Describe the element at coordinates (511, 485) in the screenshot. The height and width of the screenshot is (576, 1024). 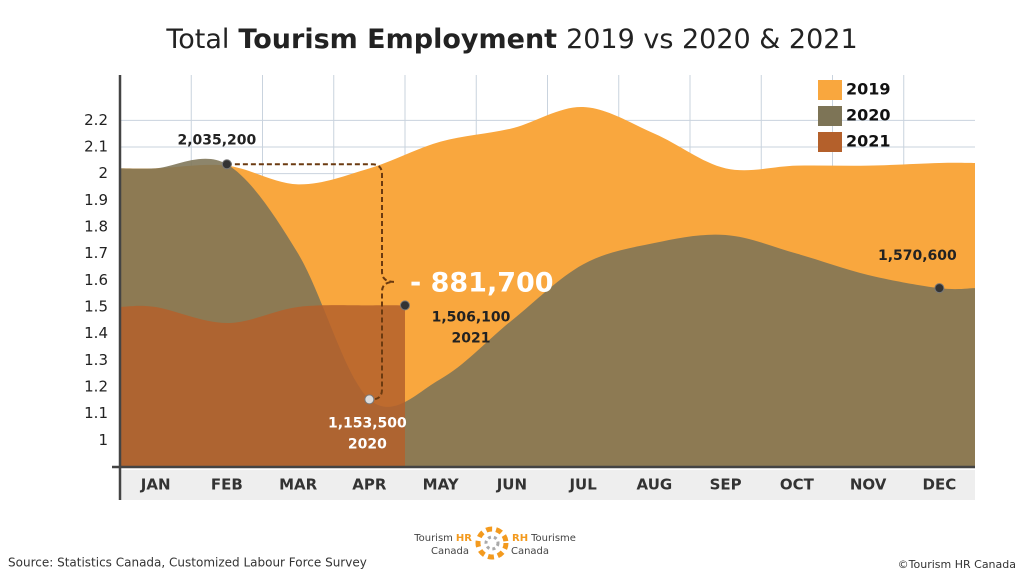
I see `x-tick-label: JUN` at that location.